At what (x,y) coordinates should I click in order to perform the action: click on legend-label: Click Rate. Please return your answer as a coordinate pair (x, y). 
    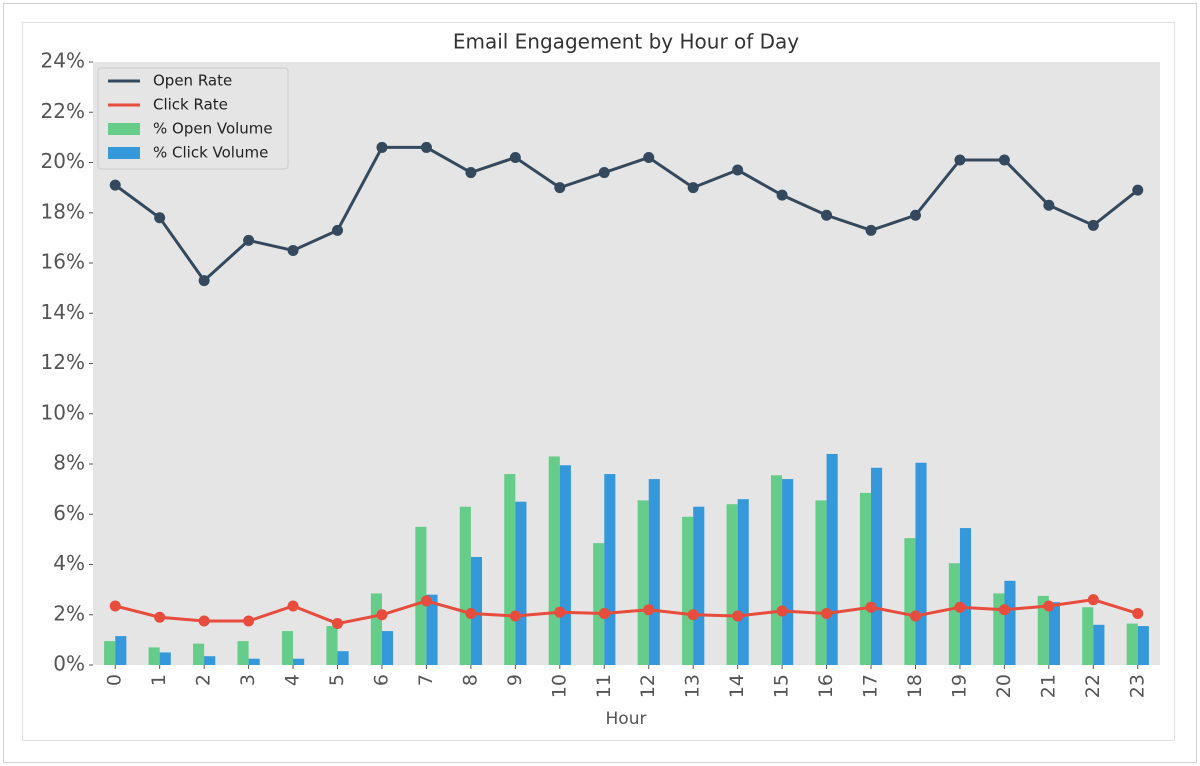
    Looking at the image, I should click on (190, 105).